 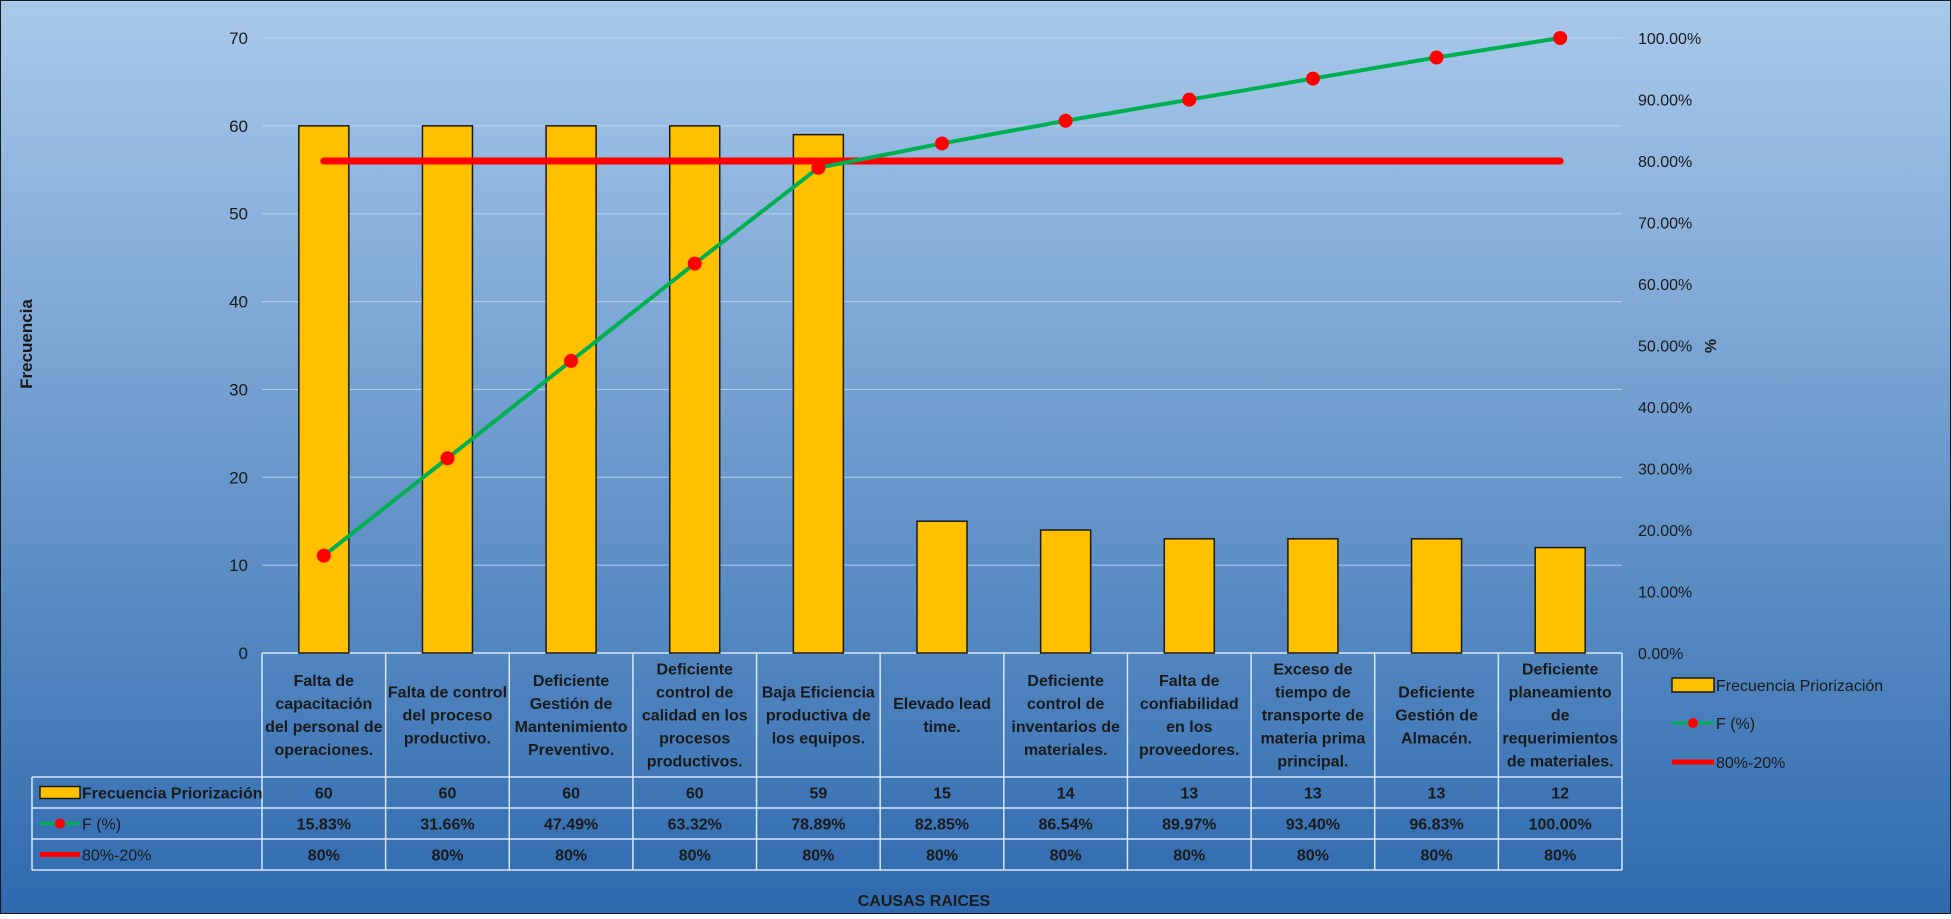 I want to click on table-key-bar, so click(x=60, y=792).